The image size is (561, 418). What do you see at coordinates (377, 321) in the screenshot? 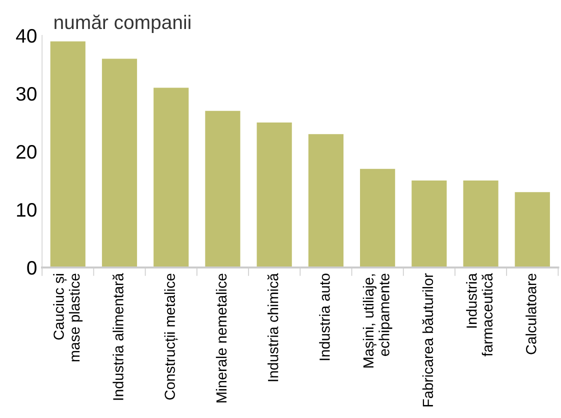
I see `x-tick-label: Mașini, utiliaje, echipamente` at bounding box center [377, 321].